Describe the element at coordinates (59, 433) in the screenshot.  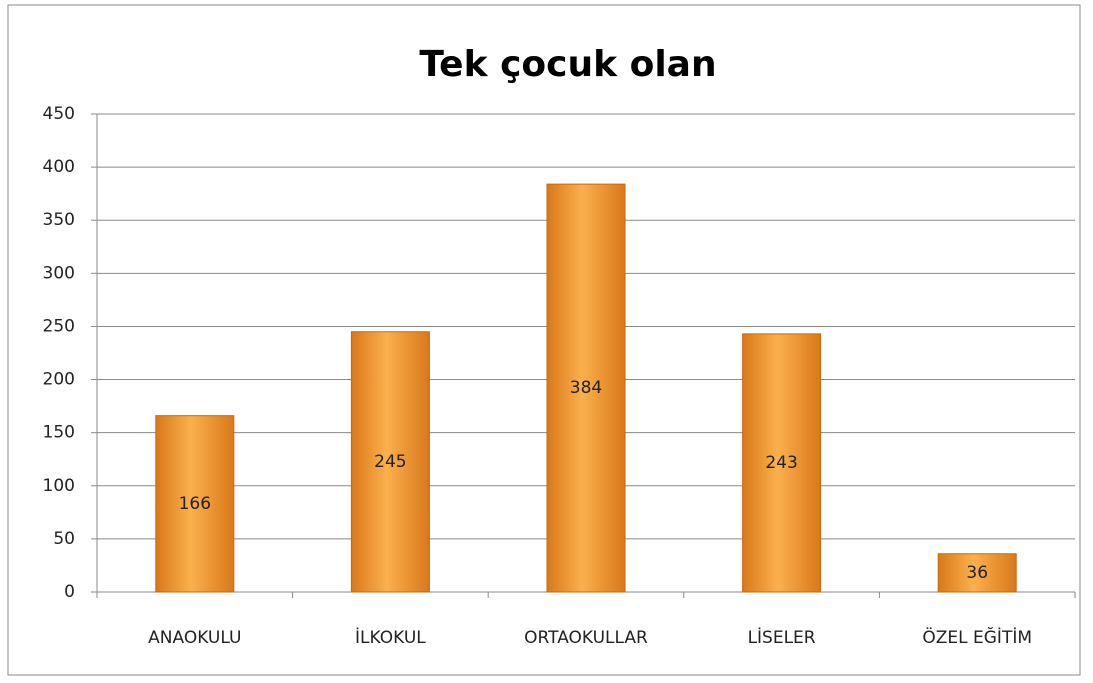
I see `y-tick-label: 150` at that location.